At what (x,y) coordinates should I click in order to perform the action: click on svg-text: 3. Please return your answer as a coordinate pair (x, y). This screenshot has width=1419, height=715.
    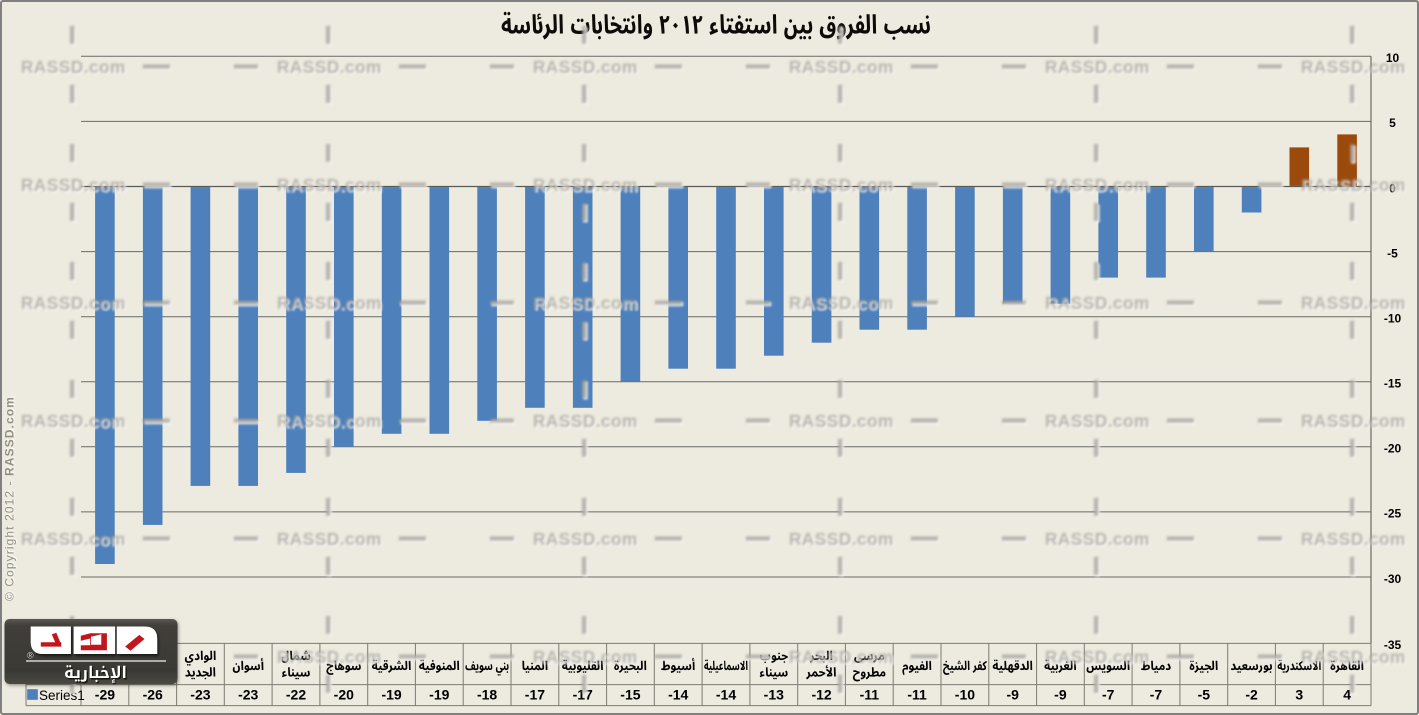
    Looking at the image, I should click on (1299, 695).